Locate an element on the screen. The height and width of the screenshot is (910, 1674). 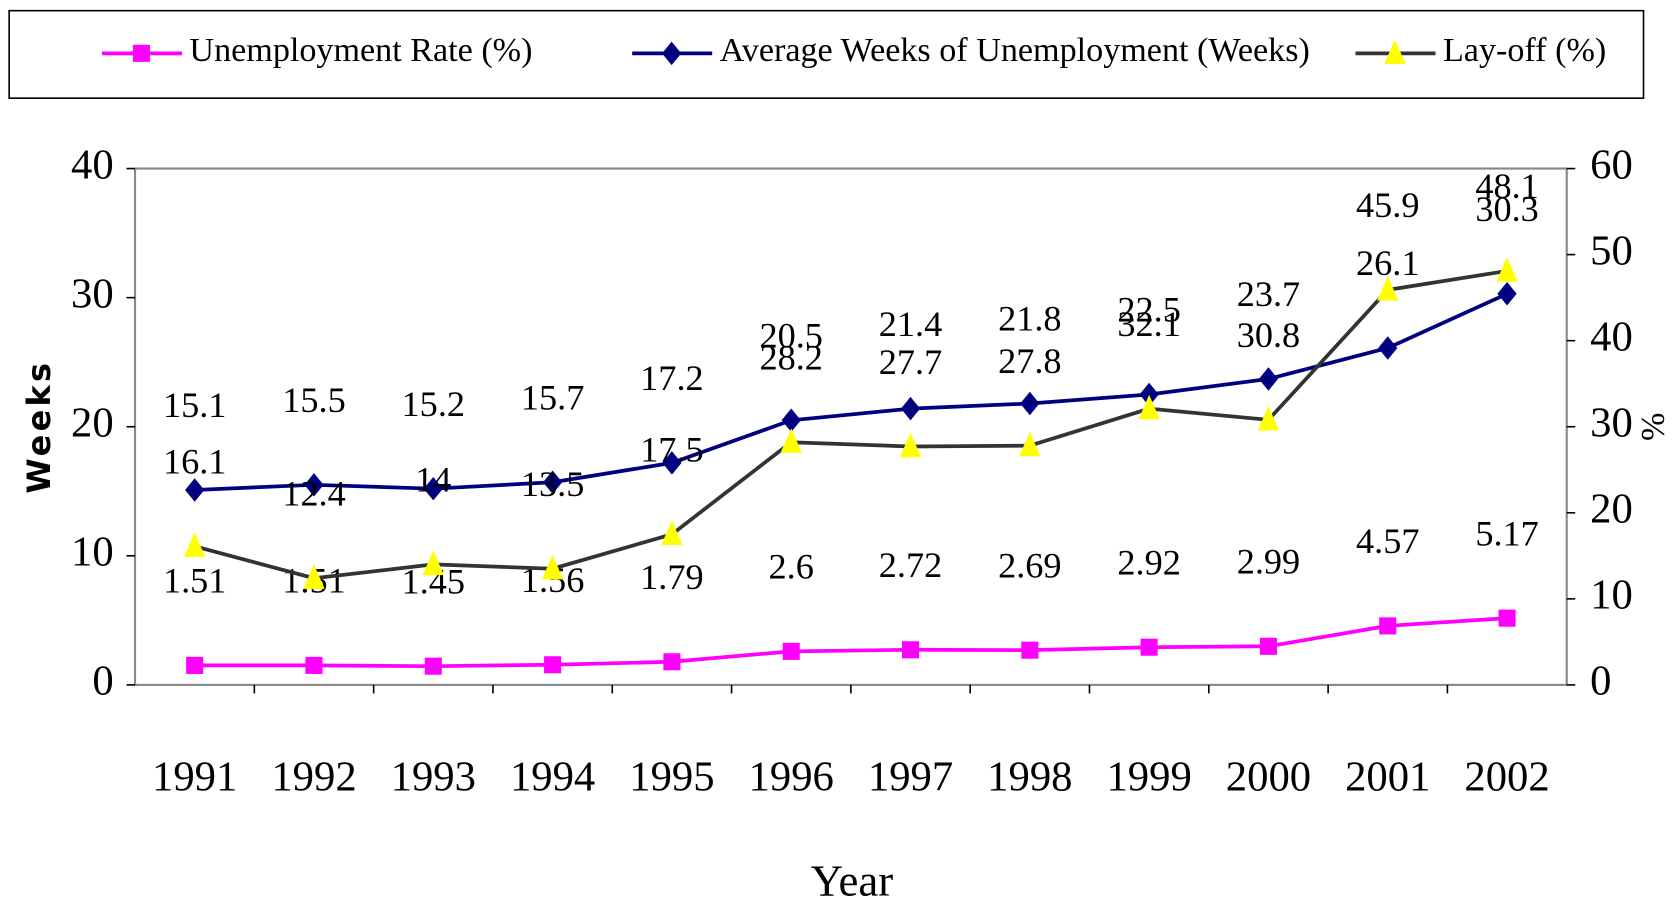
y2-tick-label: 10 is located at coordinates (1611, 595).